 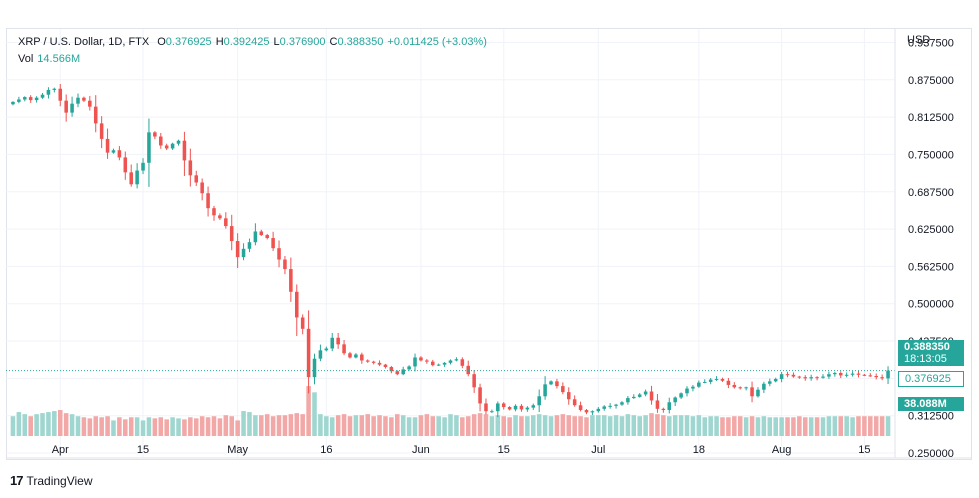 What do you see at coordinates (84, 42) in the screenshot?
I see `symbol-title: XRP / U.S. Dollar, 1D, FTX` at bounding box center [84, 42].